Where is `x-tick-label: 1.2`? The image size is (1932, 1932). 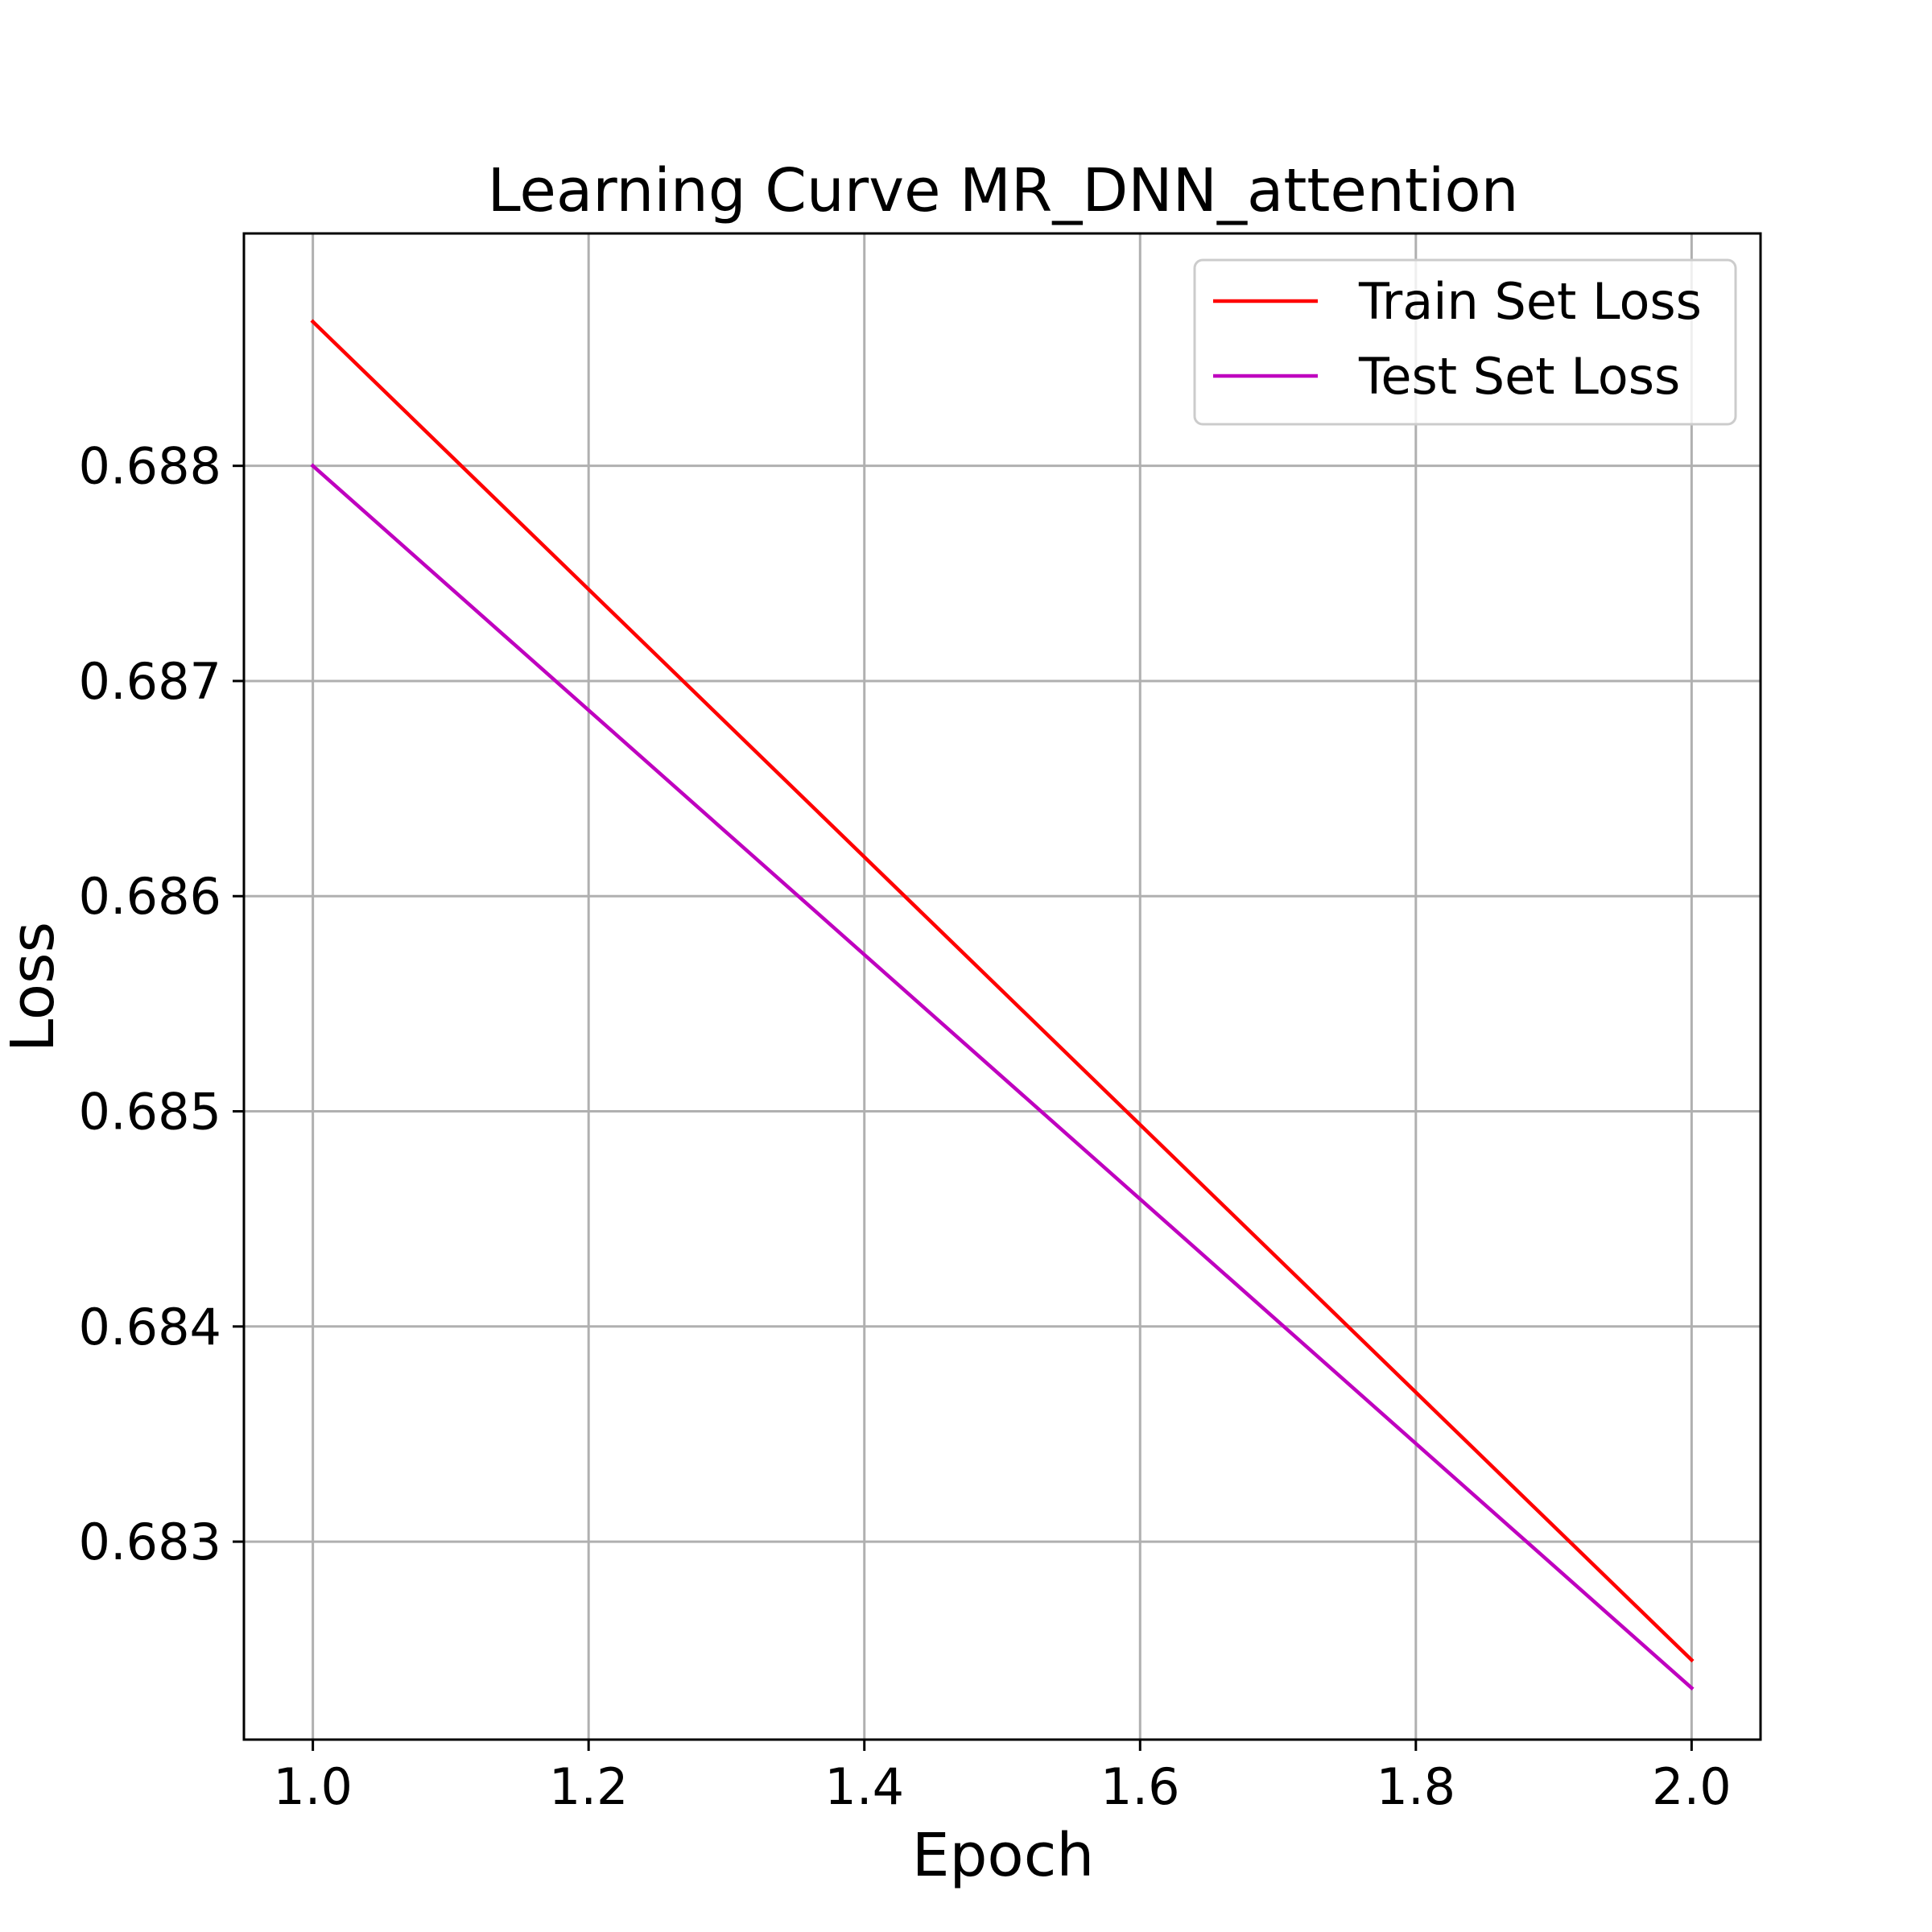 x-tick-label: 1.2 is located at coordinates (589, 1786).